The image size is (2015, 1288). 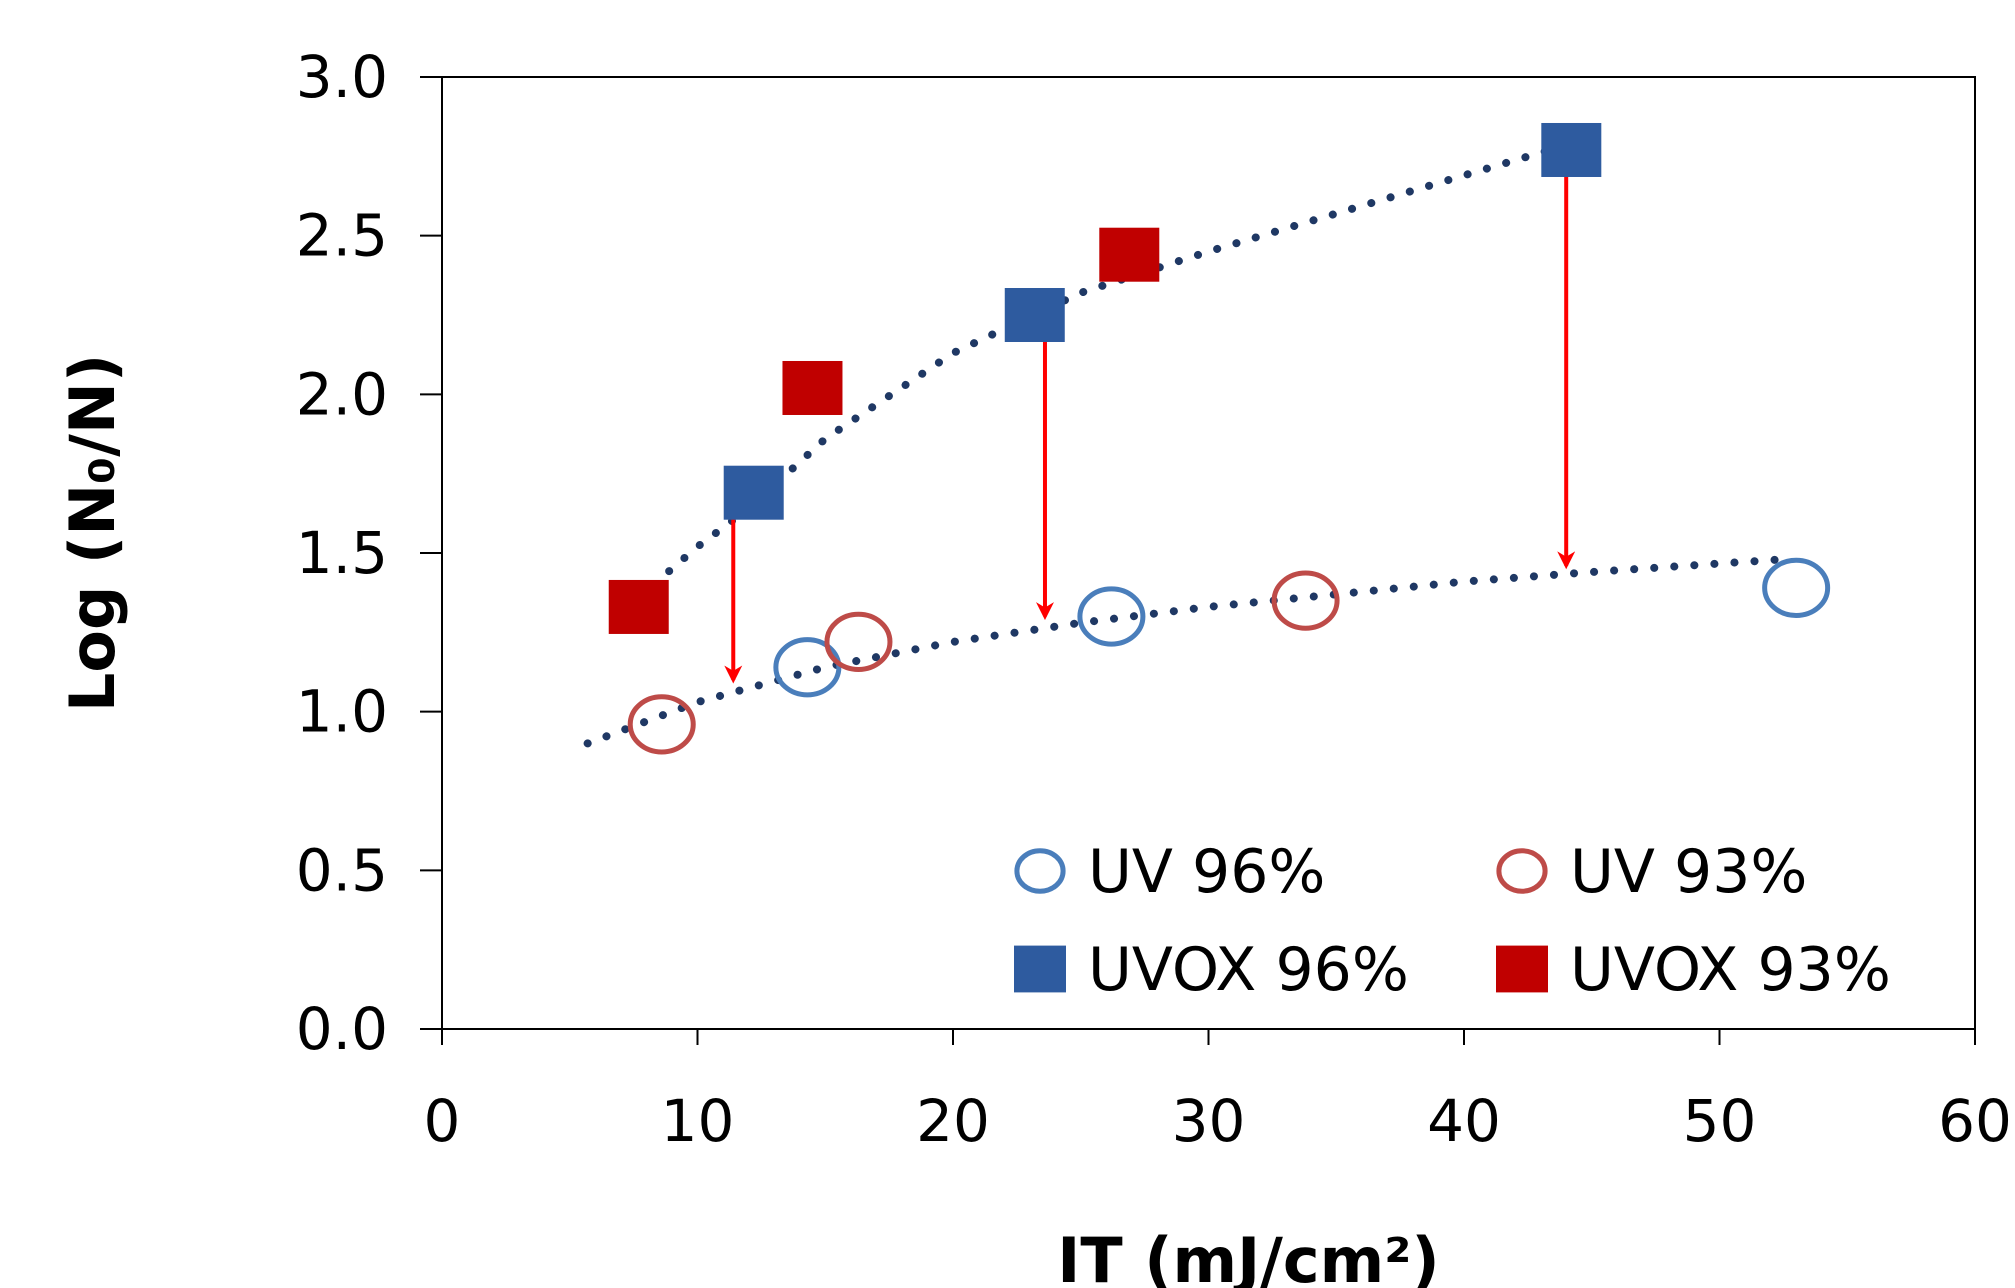 I want to click on x-tick-label: 10, so click(x=698, y=1121).